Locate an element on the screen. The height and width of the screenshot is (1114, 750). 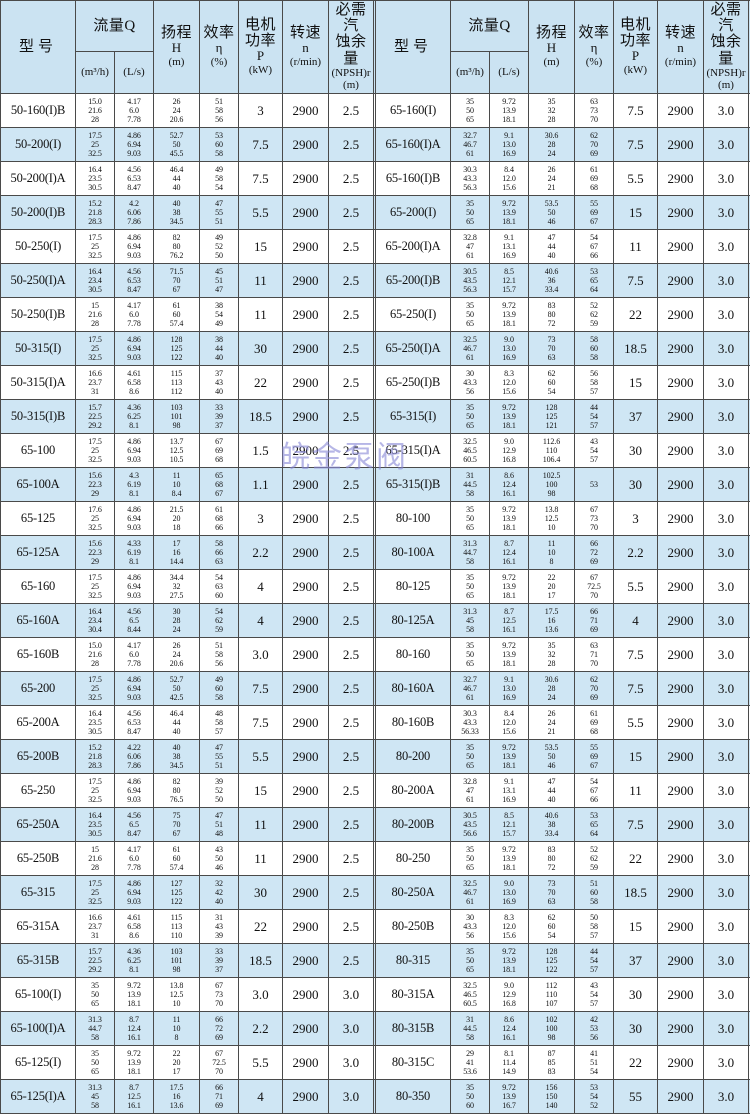
cell-flow-m3h-value: 25 is located at coordinates (95, 348).